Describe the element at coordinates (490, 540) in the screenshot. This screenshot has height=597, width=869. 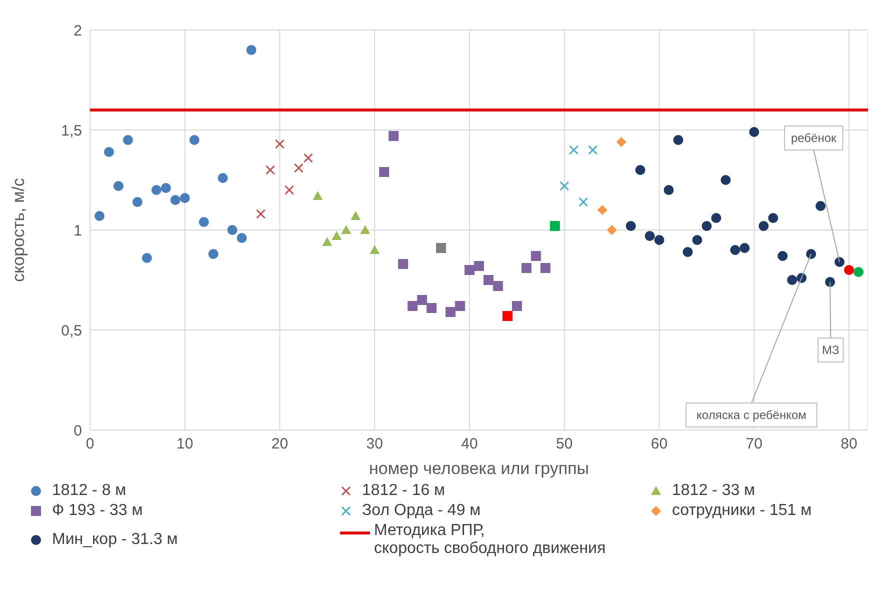
I see `legend-label: Методика РПР, скорость свободного движения` at that location.